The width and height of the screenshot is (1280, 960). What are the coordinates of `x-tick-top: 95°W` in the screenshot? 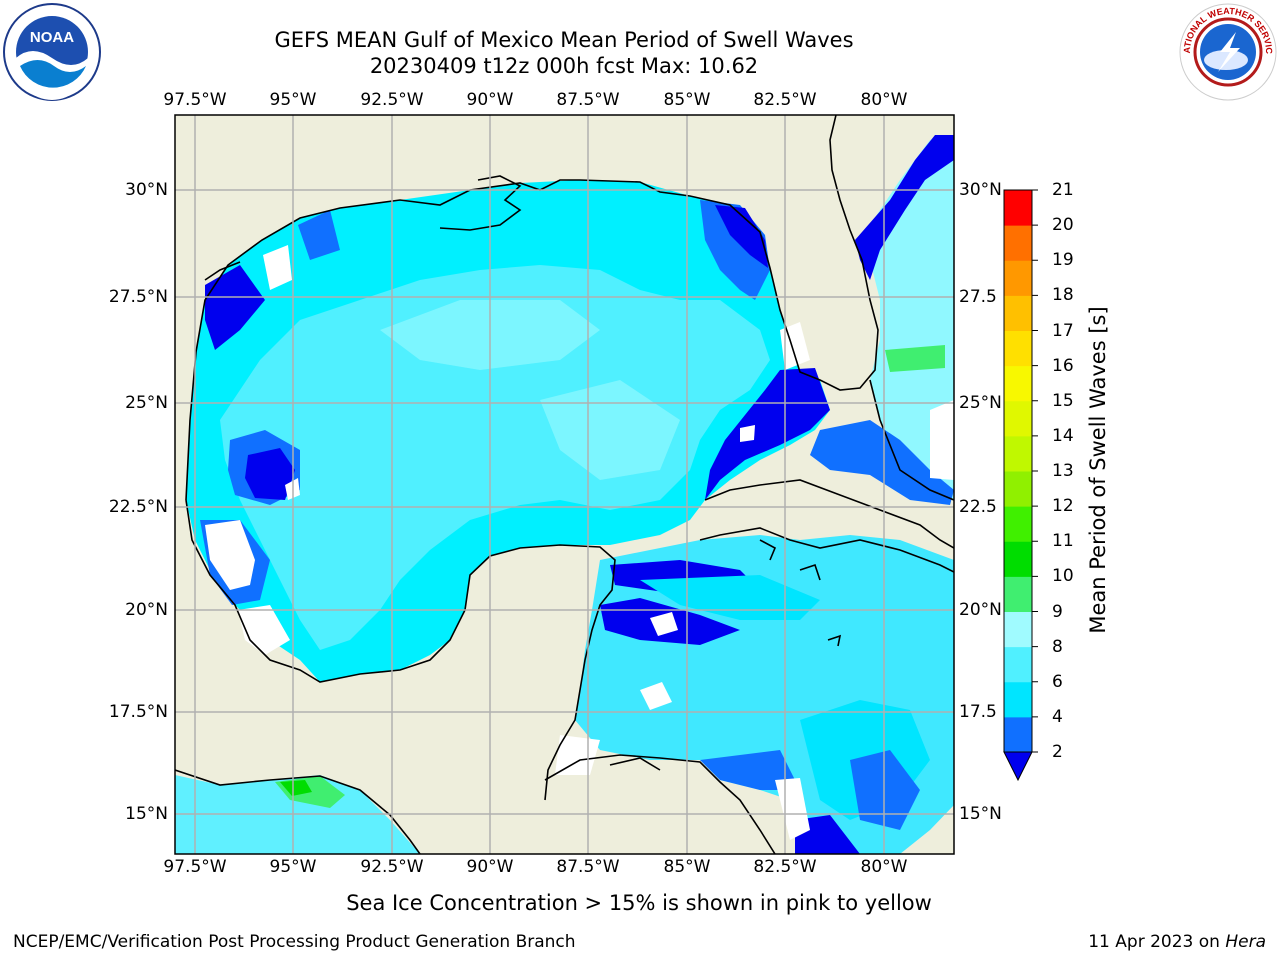 It's located at (293, 100).